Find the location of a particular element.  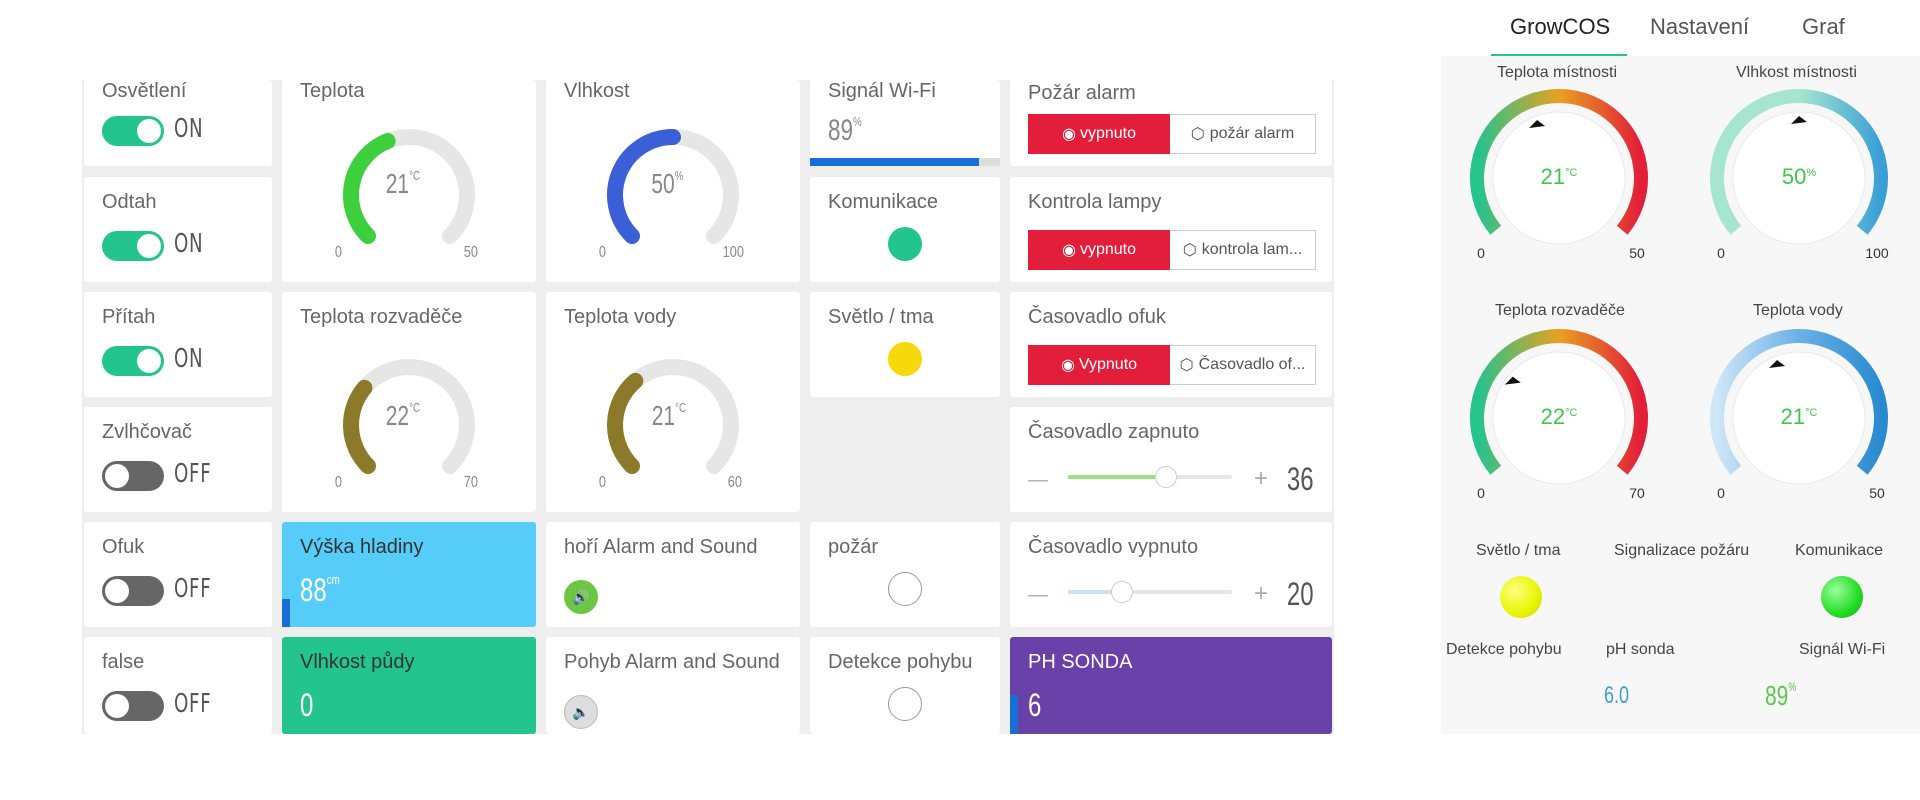

tab-growcos: GrowCOS is located at coordinates (1560, 26).